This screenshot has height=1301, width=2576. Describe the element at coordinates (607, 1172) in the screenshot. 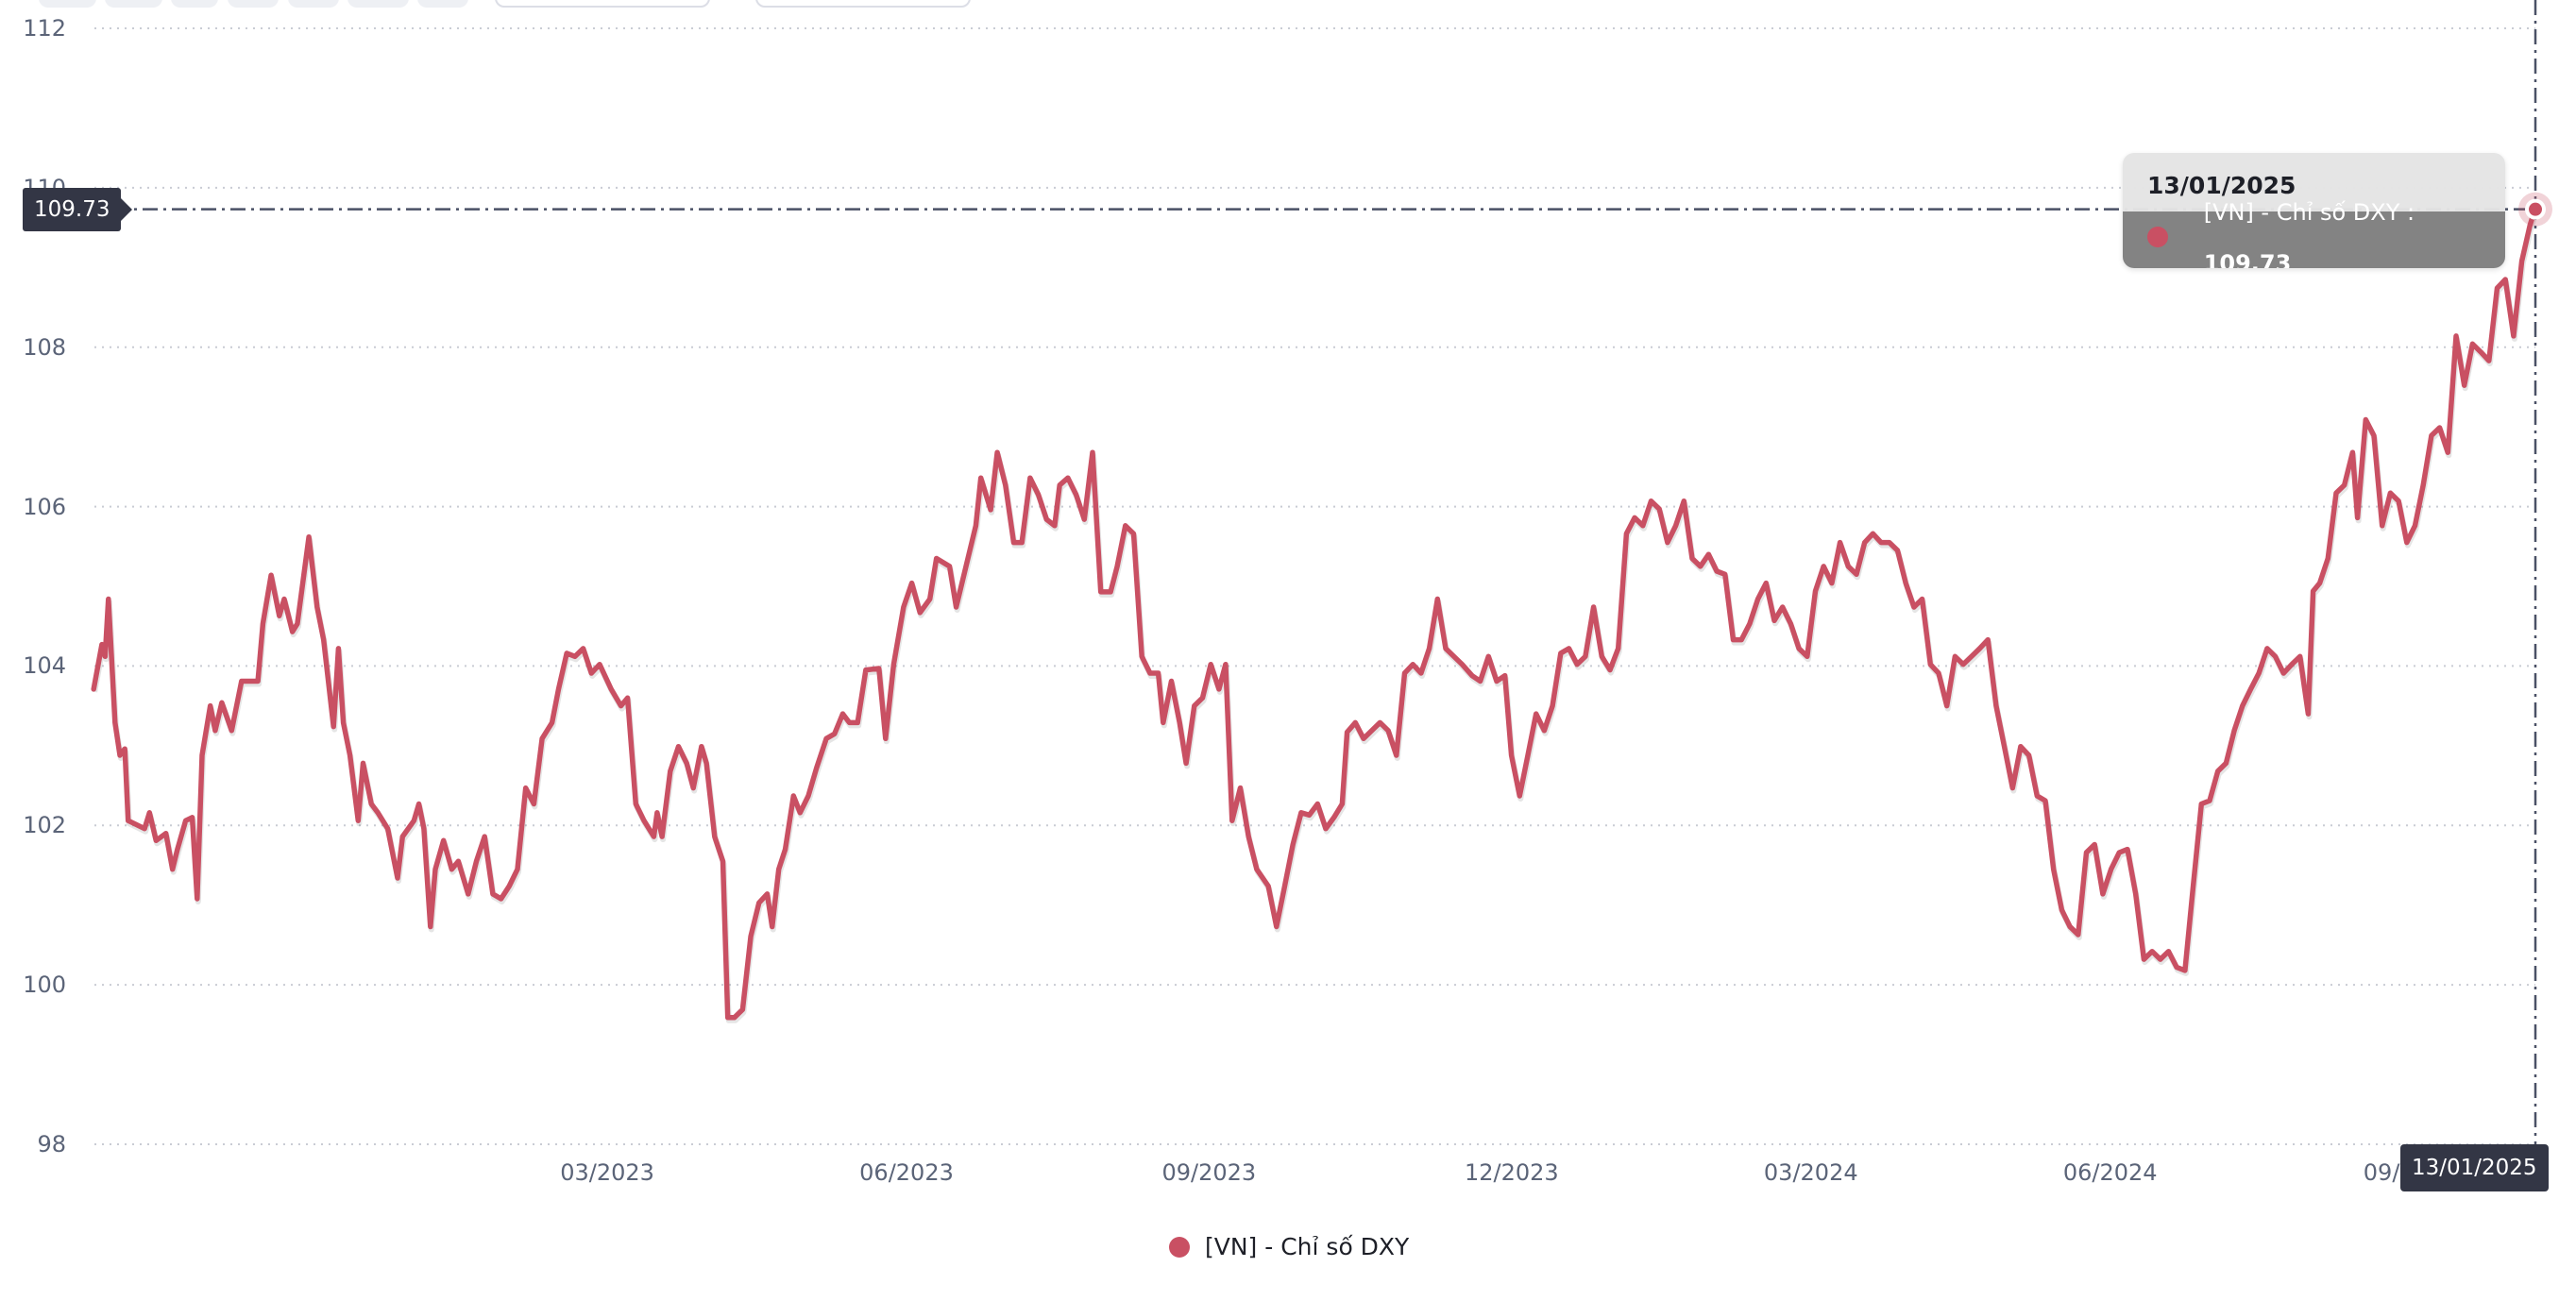

I see `x-tick-label: 03/2023` at that location.